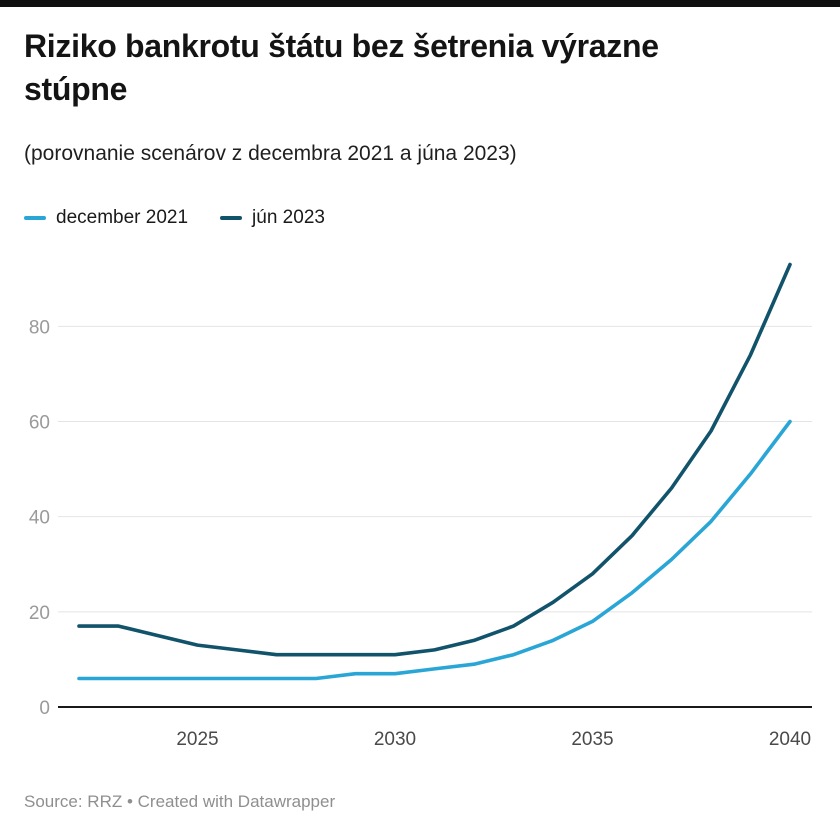 The width and height of the screenshot is (840, 840). Describe the element at coordinates (420, 3) in the screenshot. I see `top-accent-bar` at that location.